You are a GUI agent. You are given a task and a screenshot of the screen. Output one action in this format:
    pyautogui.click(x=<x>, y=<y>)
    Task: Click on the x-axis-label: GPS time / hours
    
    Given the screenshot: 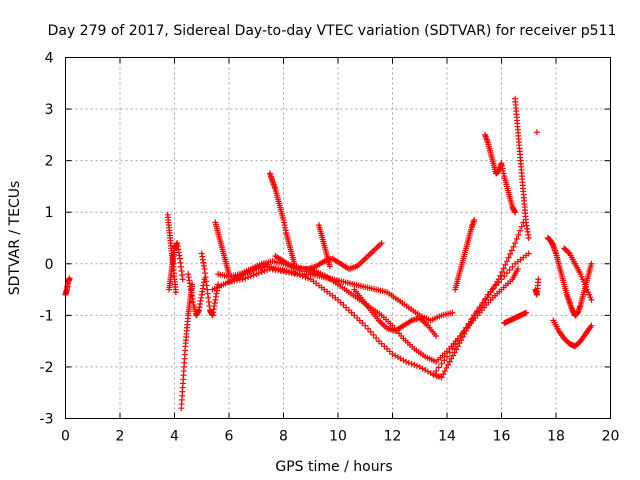 What is the action you would take?
    pyautogui.click(x=333, y=467)
    